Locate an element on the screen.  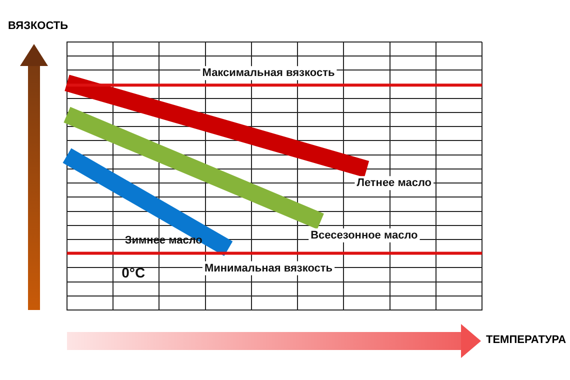
ref-line-label: Максимальная вязкость is located at coordinates (268, 73).